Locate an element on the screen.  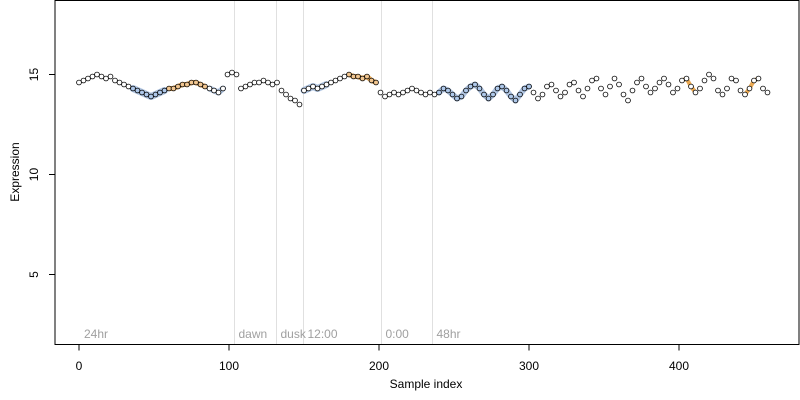
phase-labels: 24hr dawn dusk 12:00 0:00 48hr is located at coordinates (272, 334).